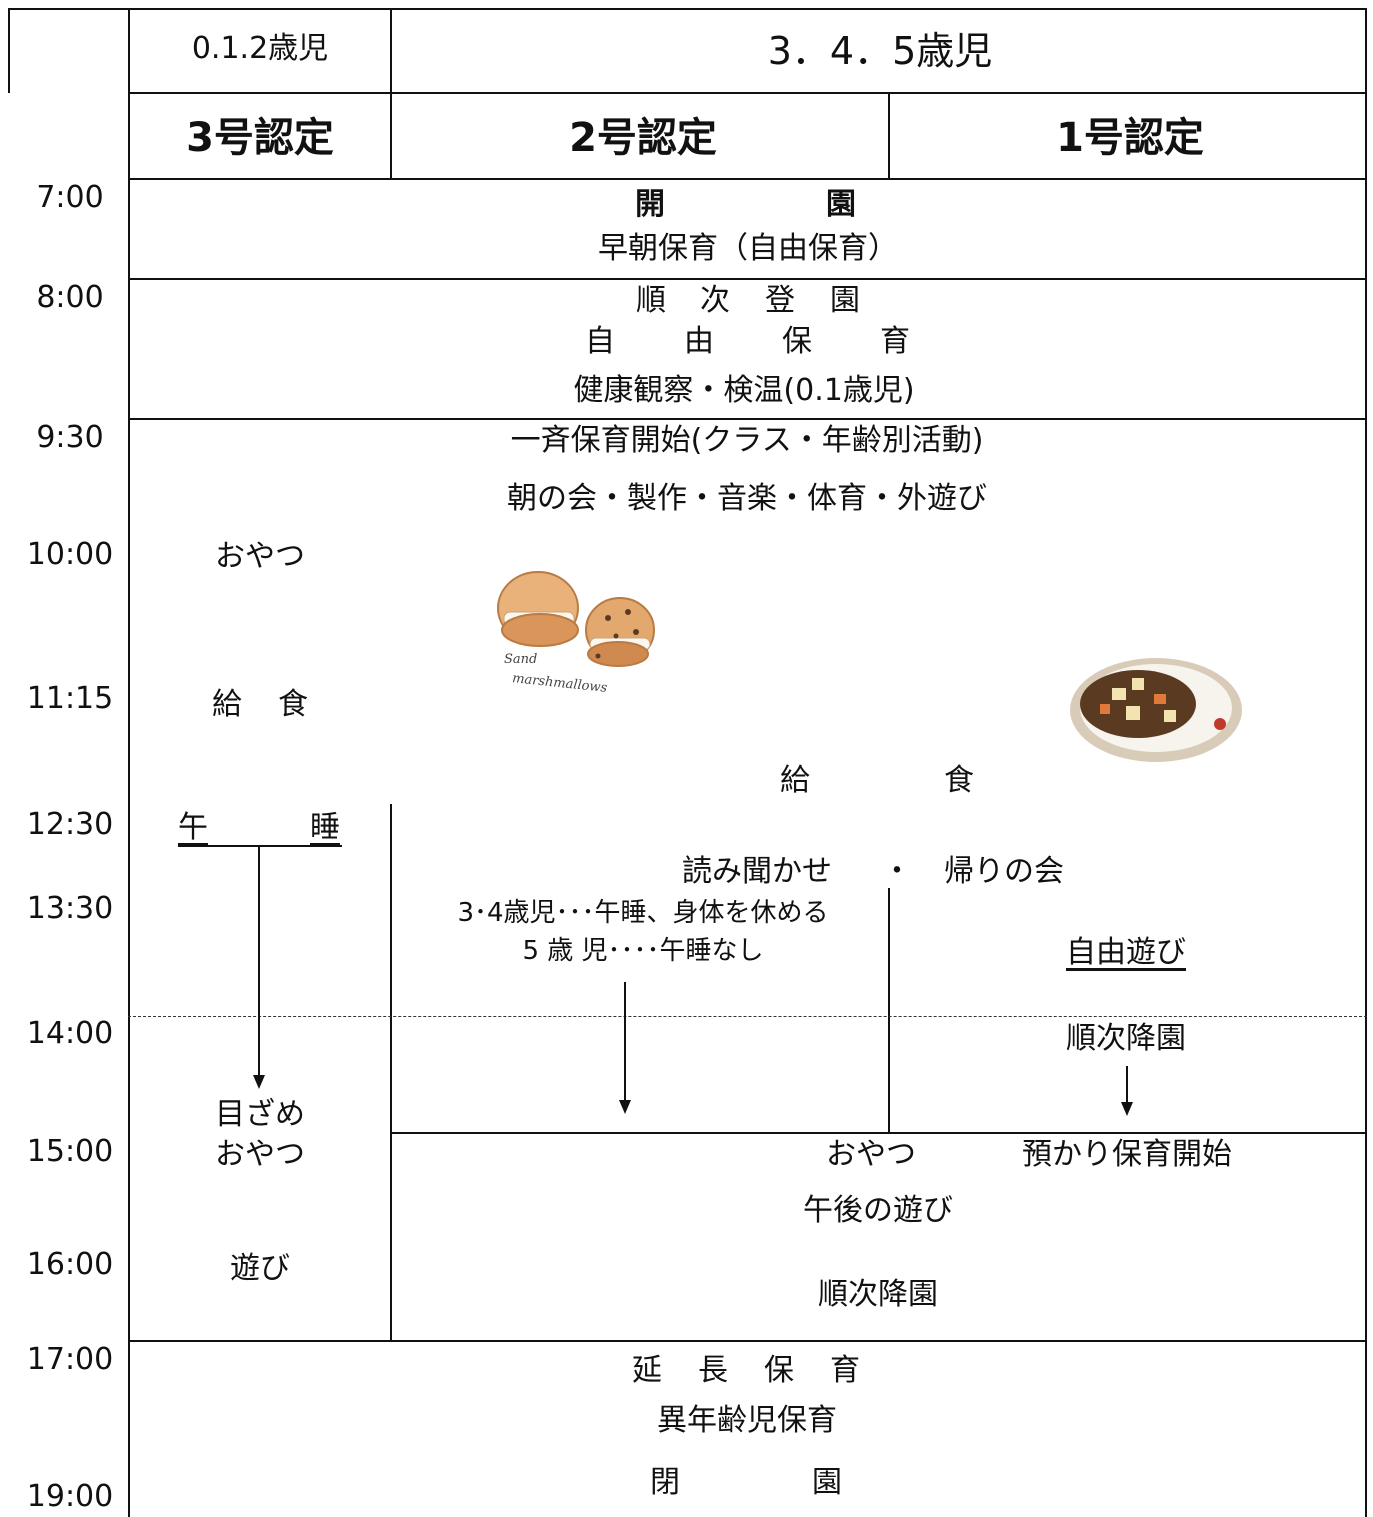  What do you see at coordinates (1004, 871) in the screenshot?
I see `home-meeting-text: 帰りの会` at bounding box center [1004, 871].